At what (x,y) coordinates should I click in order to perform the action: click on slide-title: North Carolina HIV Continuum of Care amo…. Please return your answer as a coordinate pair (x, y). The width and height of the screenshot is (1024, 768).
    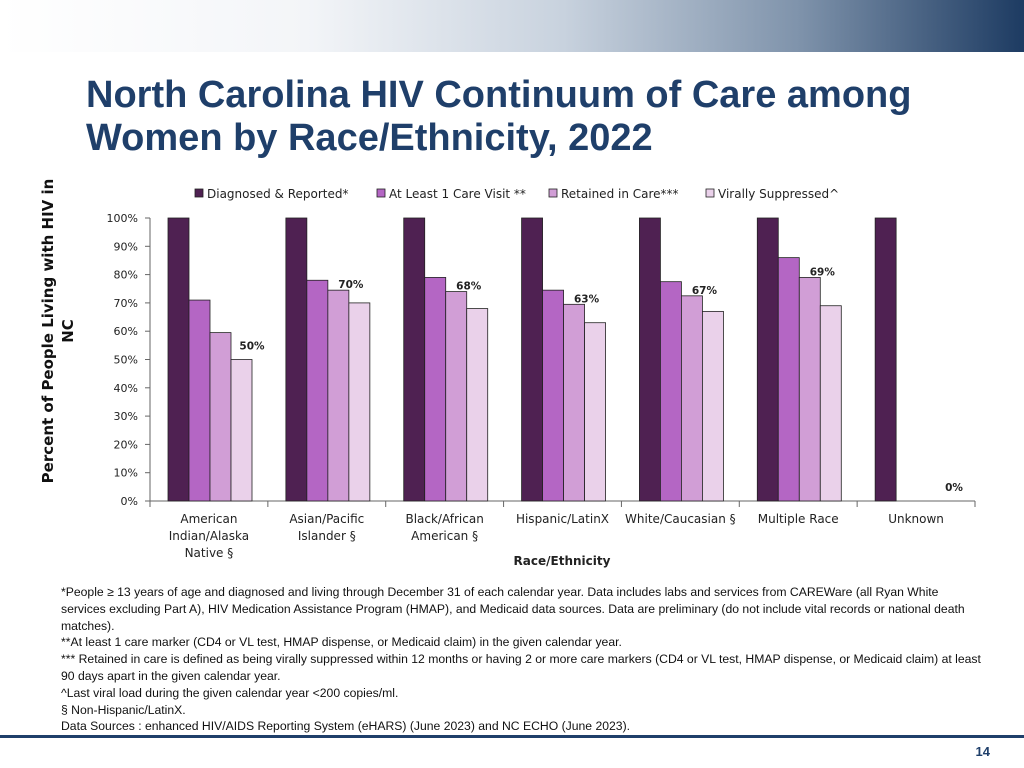
    Looking at the image, I should click on (536, 117).